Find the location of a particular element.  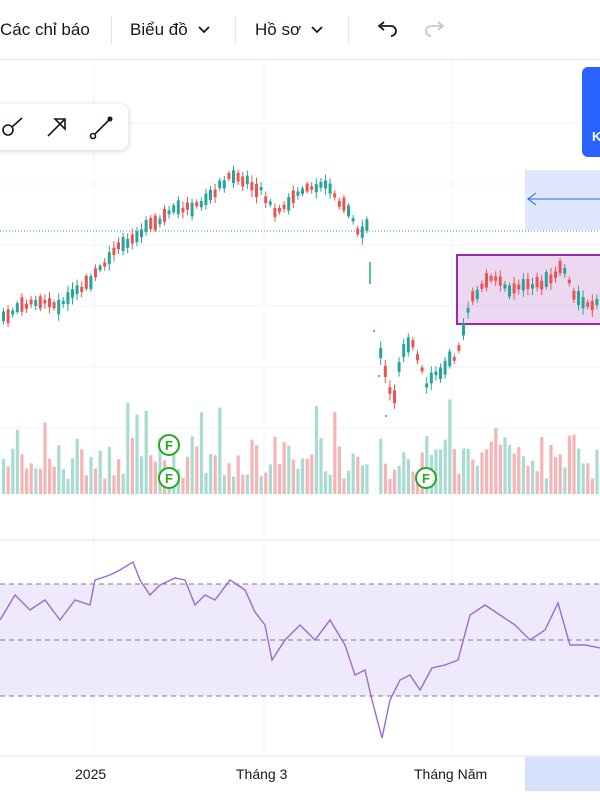

undo-button is located at coordinates (382, 30).